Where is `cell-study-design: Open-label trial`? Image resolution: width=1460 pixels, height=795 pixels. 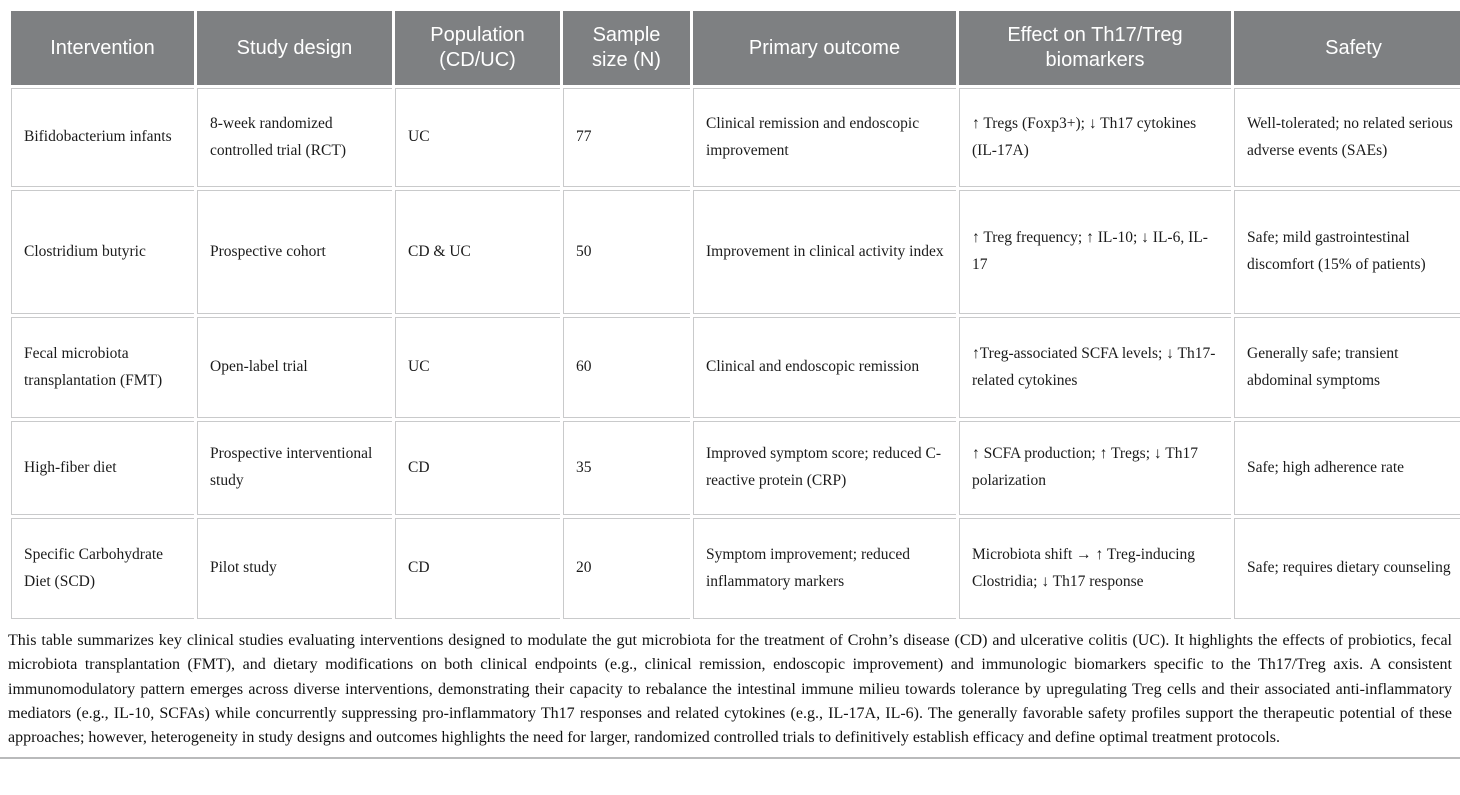
cell-study-design: Open-label trial is located at coordinates (294, 367).